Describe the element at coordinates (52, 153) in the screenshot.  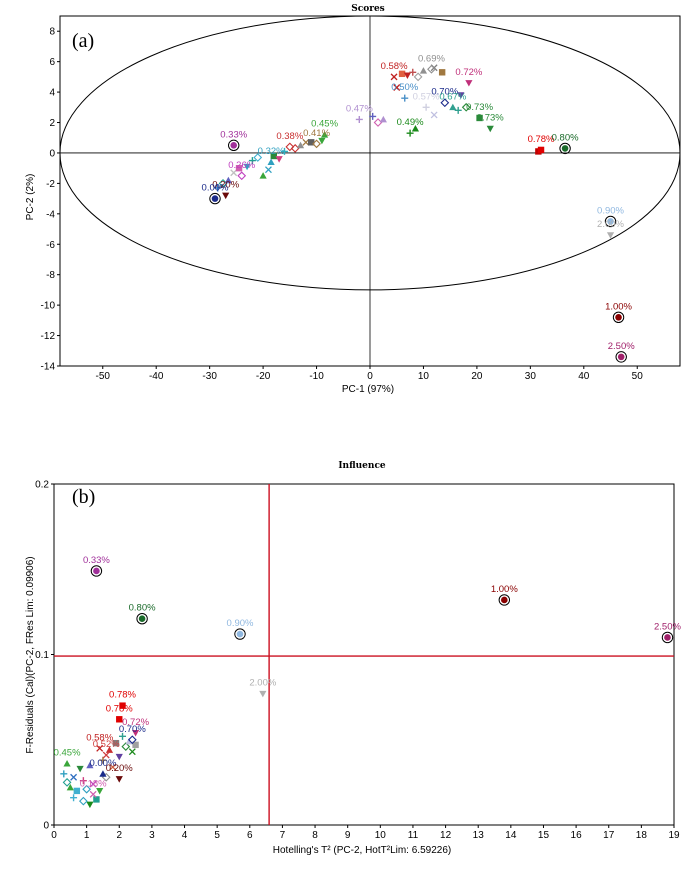
I see `scores-y-tick-label: 0` at that location.